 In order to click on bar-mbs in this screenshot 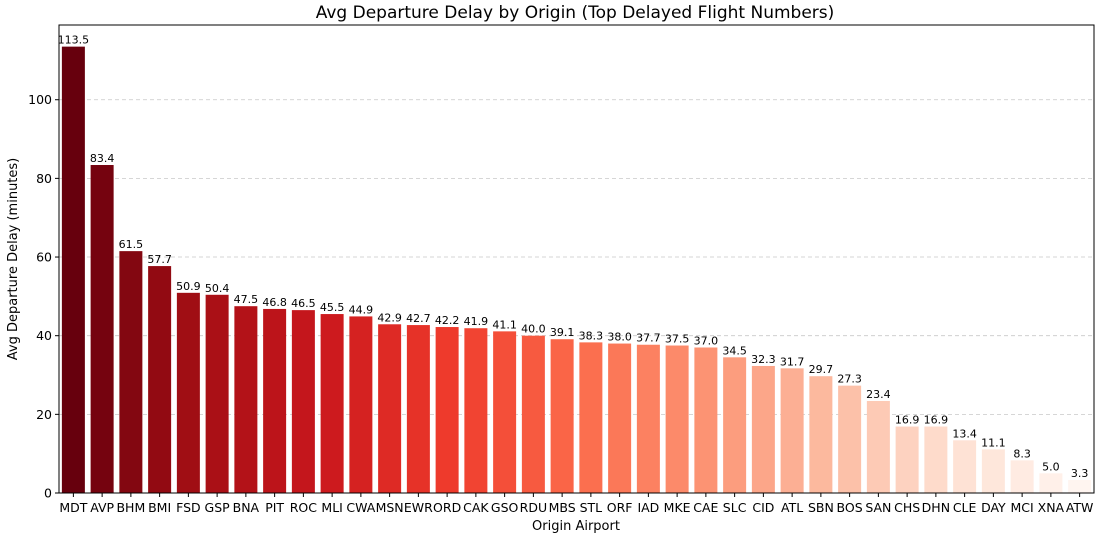, I will do `click(562, 416)`.